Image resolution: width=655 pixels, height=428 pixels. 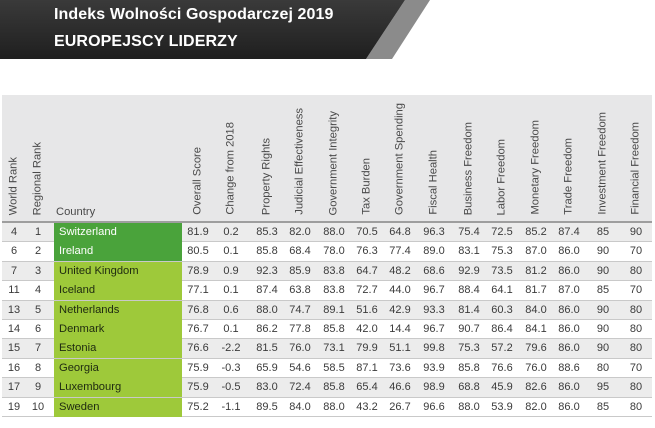 What do you see at coordinates (198, 290) in the screenshot?
I see `score-cell: 77.1` at bounding box center [198, 290].